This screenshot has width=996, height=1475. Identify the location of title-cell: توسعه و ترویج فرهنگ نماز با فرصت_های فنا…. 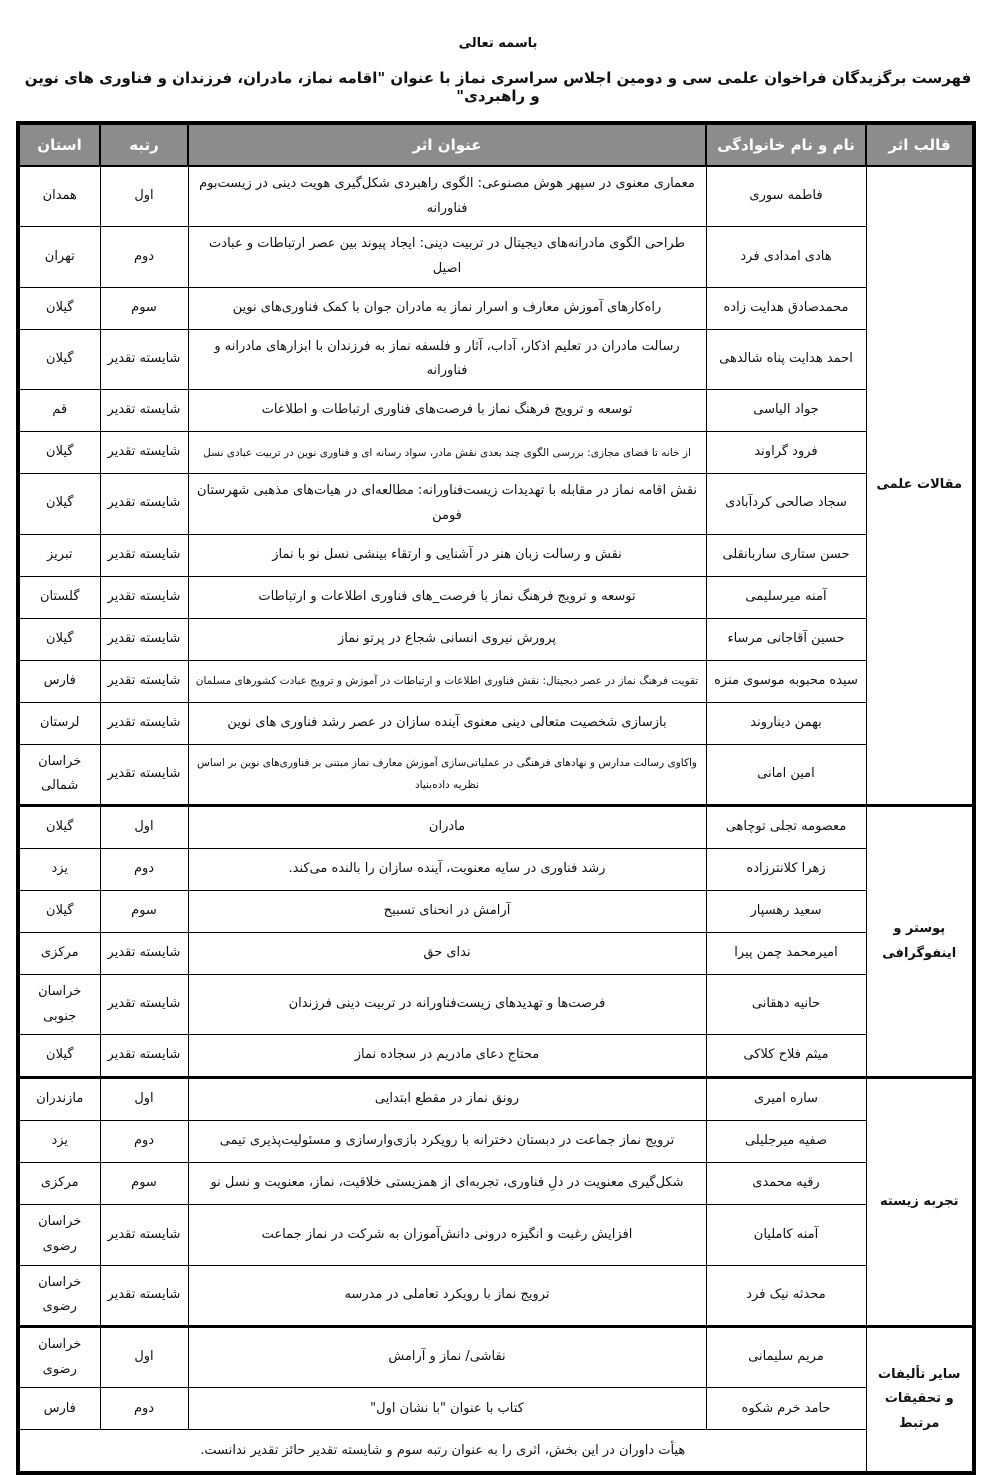
(447, 597).